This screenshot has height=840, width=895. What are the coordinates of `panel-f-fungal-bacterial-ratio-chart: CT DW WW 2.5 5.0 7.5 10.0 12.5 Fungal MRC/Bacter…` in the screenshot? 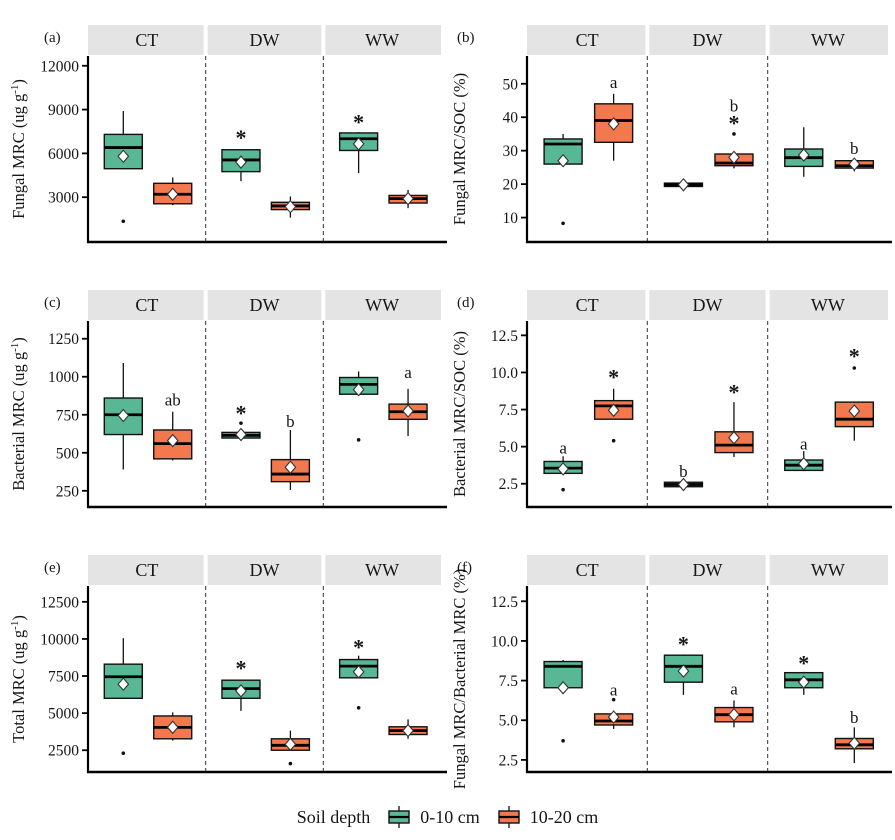 It's located at (671, 672).